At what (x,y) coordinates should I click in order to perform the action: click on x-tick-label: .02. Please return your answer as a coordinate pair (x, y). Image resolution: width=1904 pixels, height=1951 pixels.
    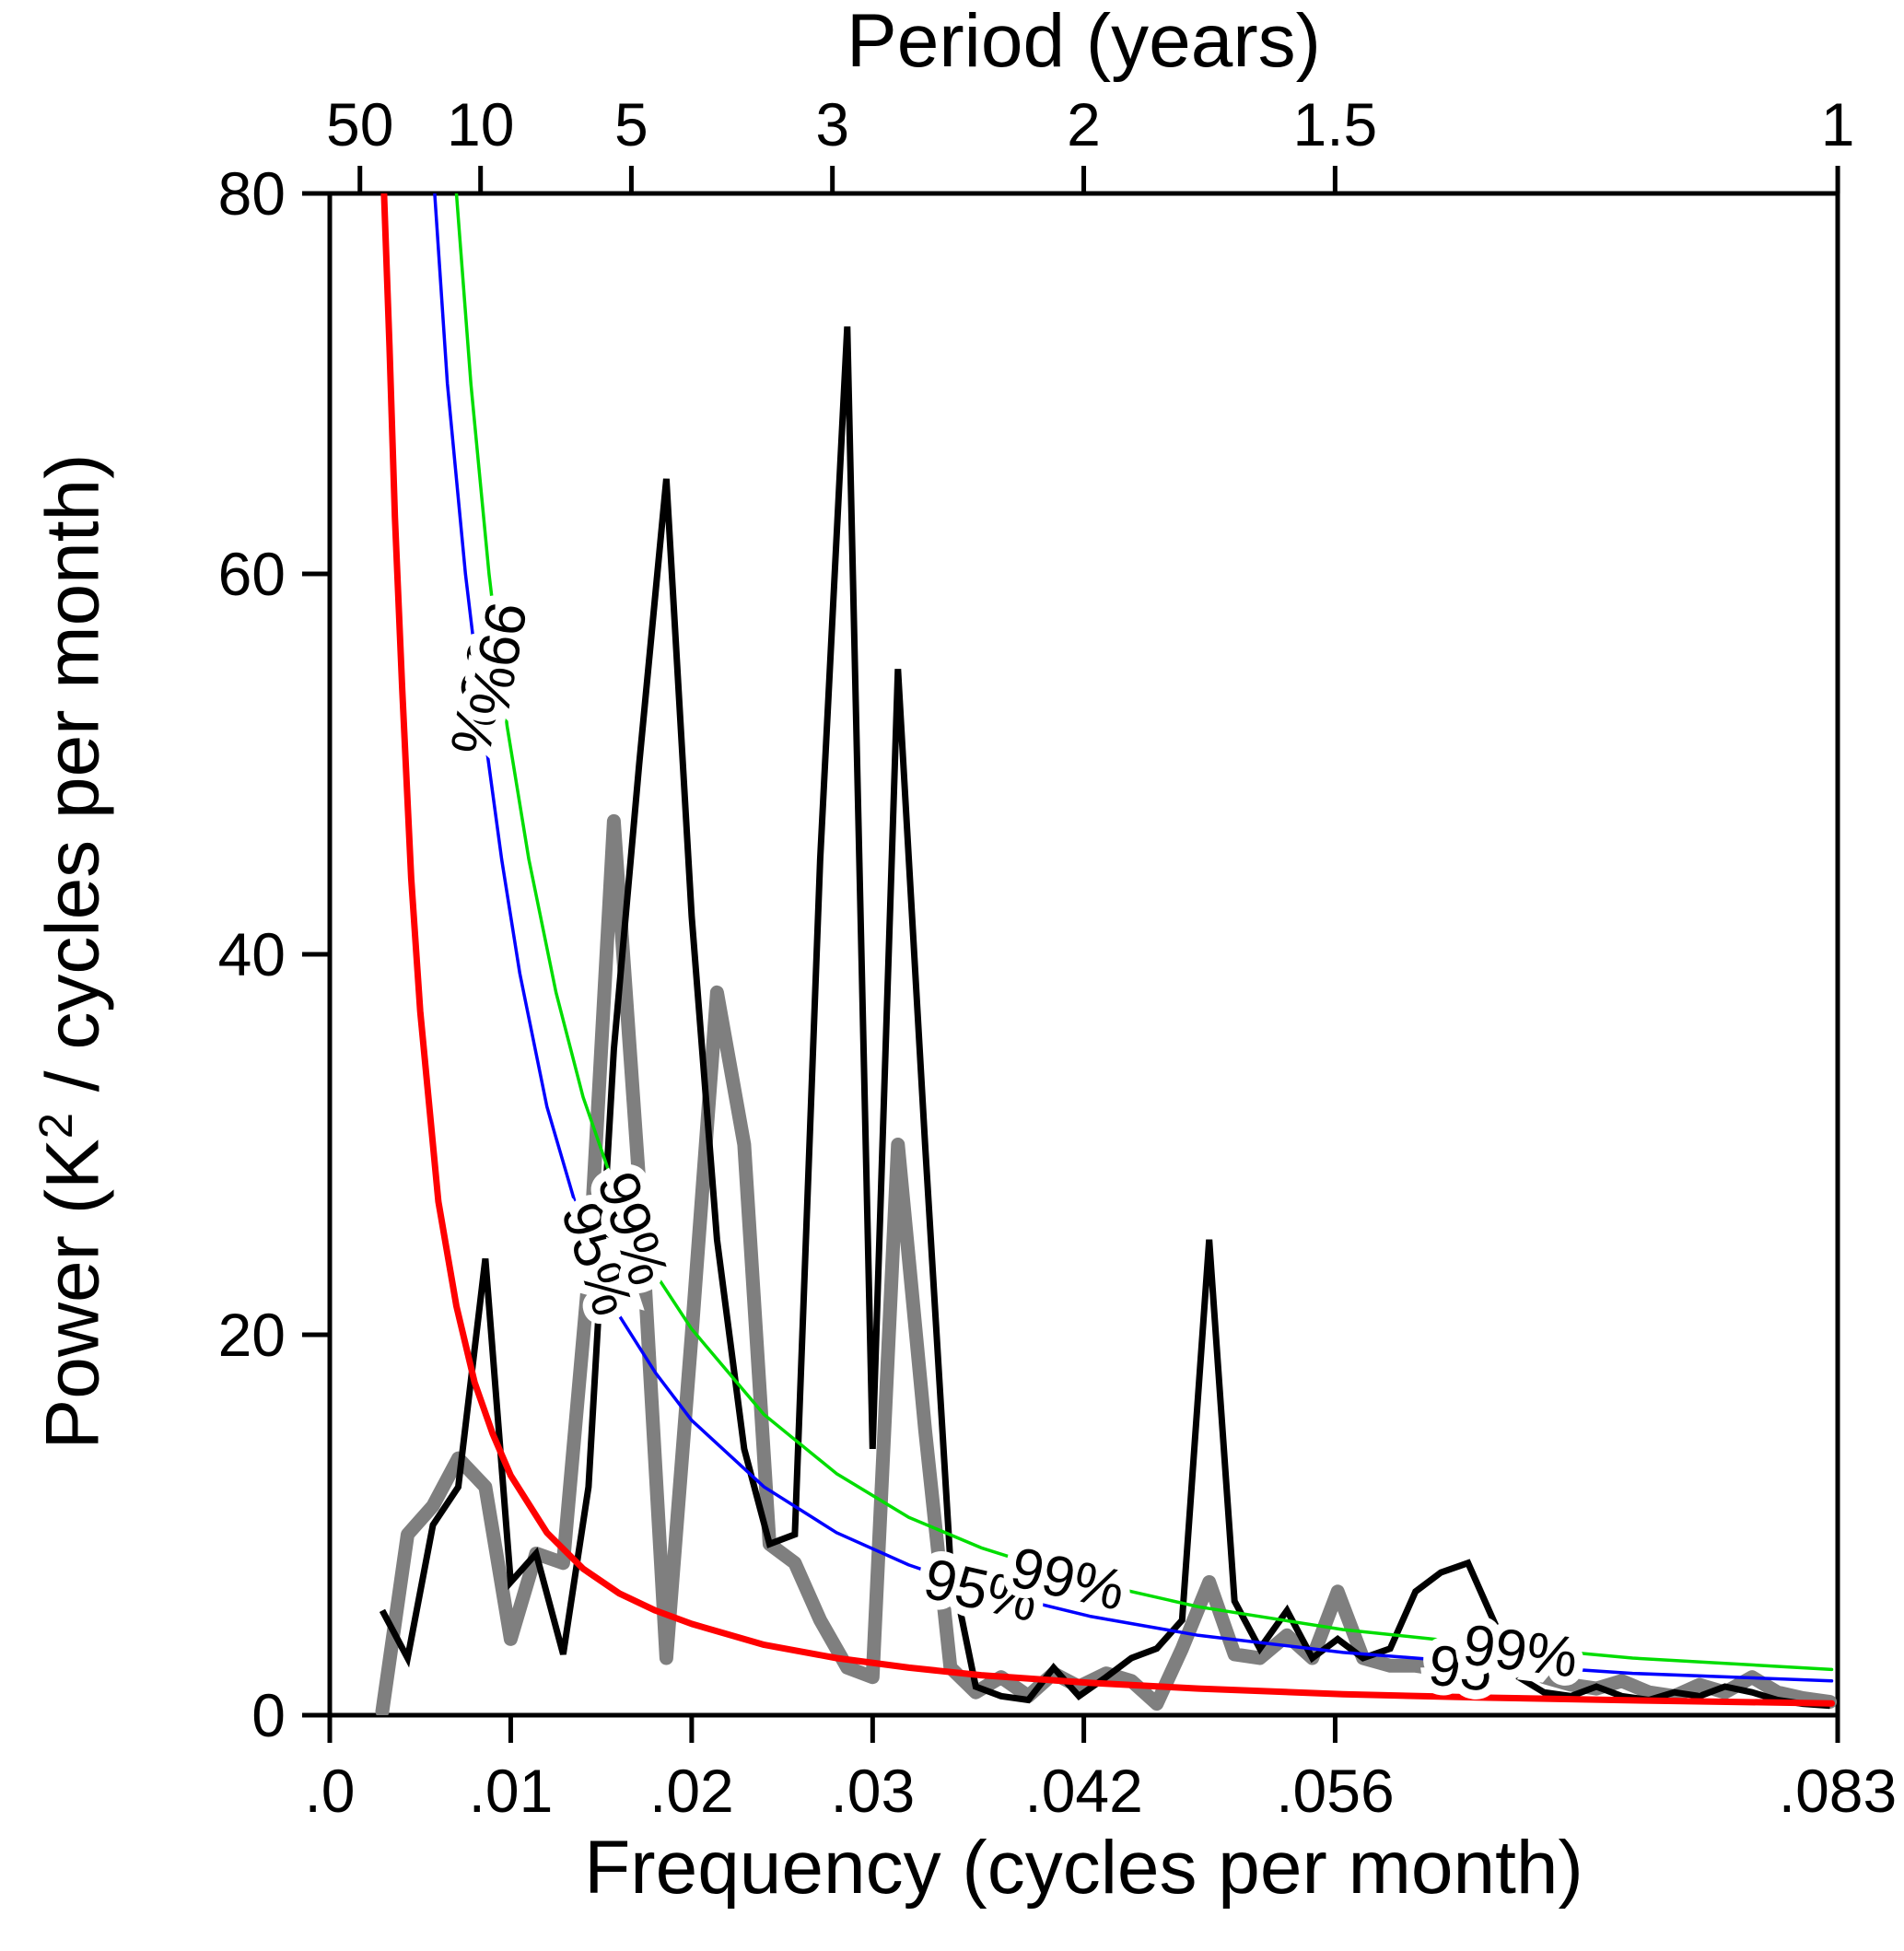
    Looking at the image, I should click on (691, 1791).